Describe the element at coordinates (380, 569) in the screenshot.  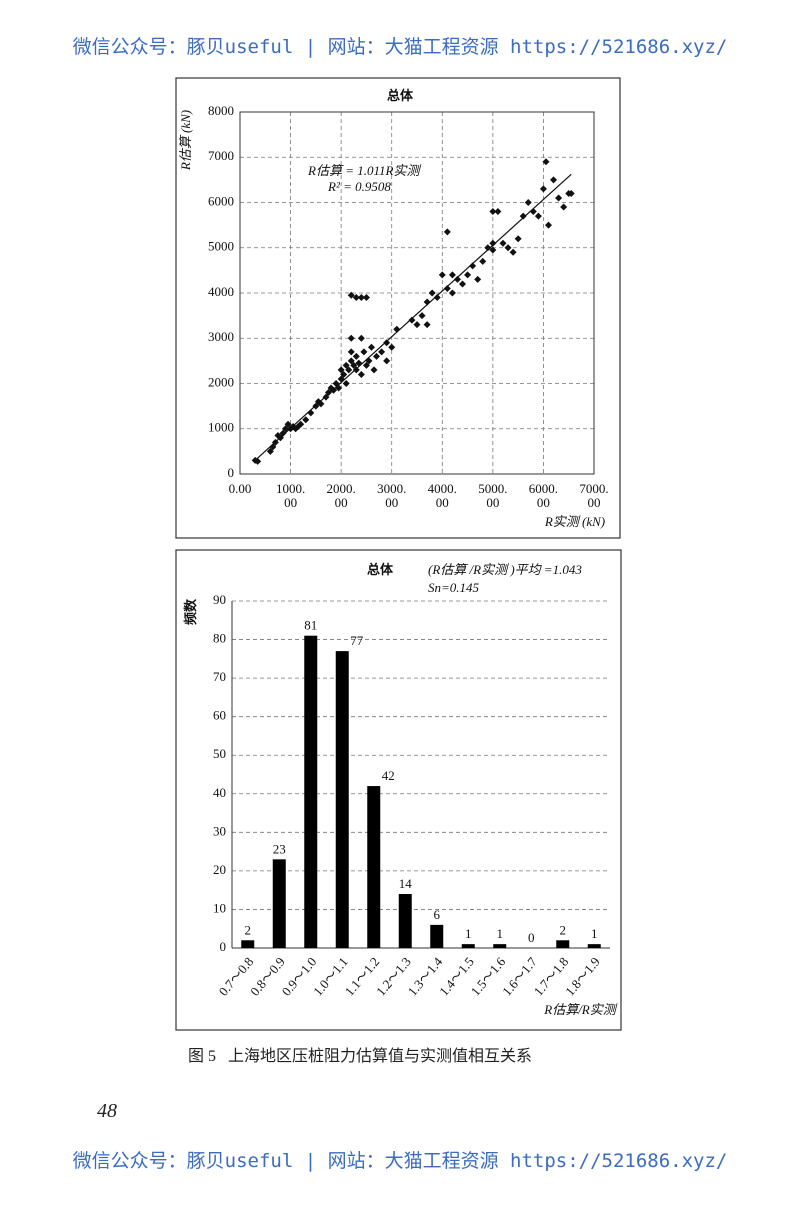
I see `chart-title: 总体` at that location.